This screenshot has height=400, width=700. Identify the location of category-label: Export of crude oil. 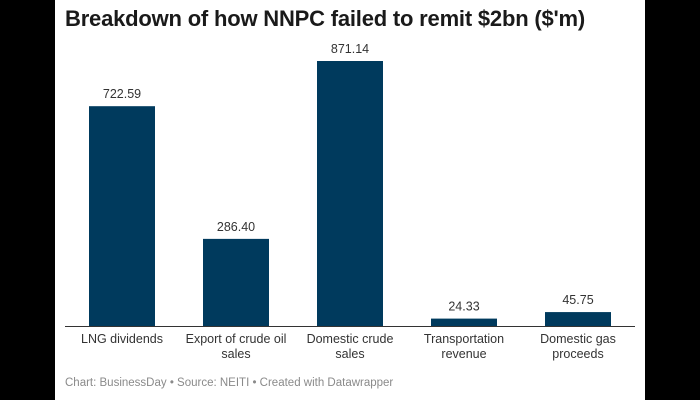
(236, 339).